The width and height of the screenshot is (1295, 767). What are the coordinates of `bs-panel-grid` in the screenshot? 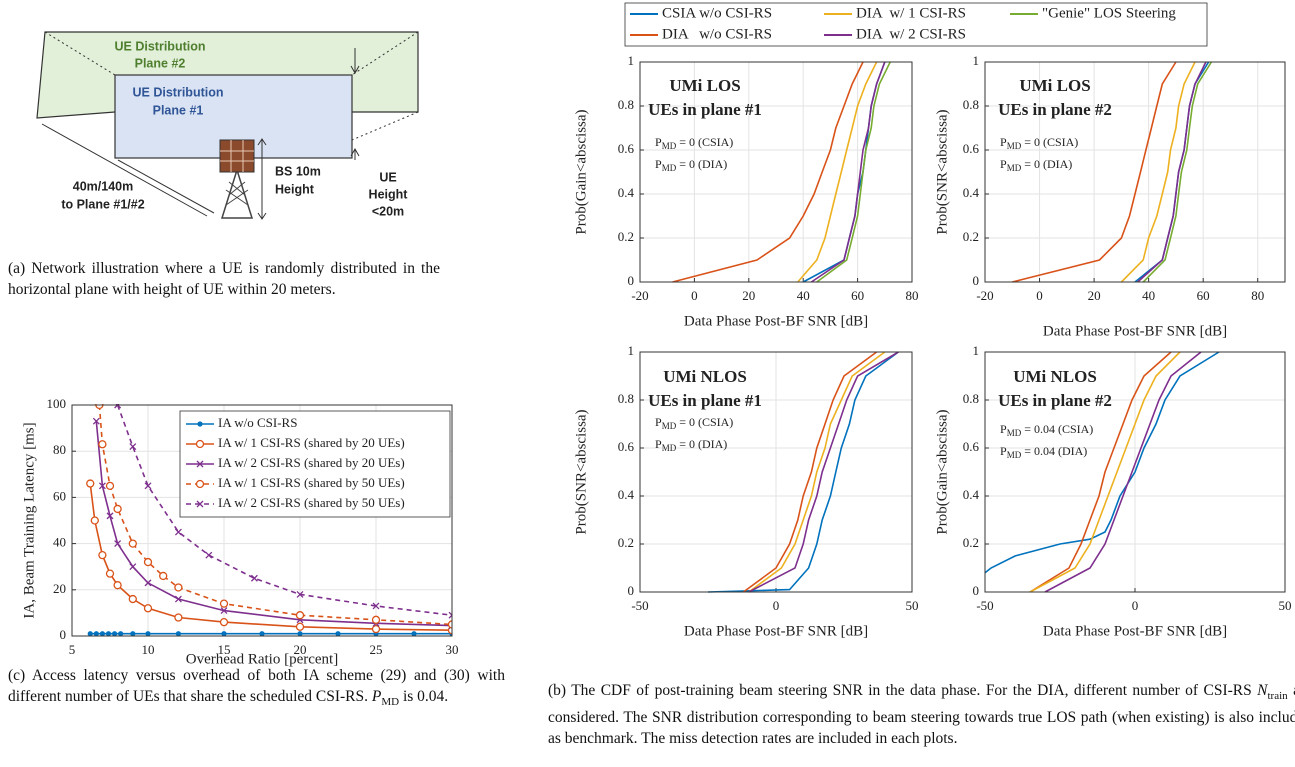 It's located at (237, 156).